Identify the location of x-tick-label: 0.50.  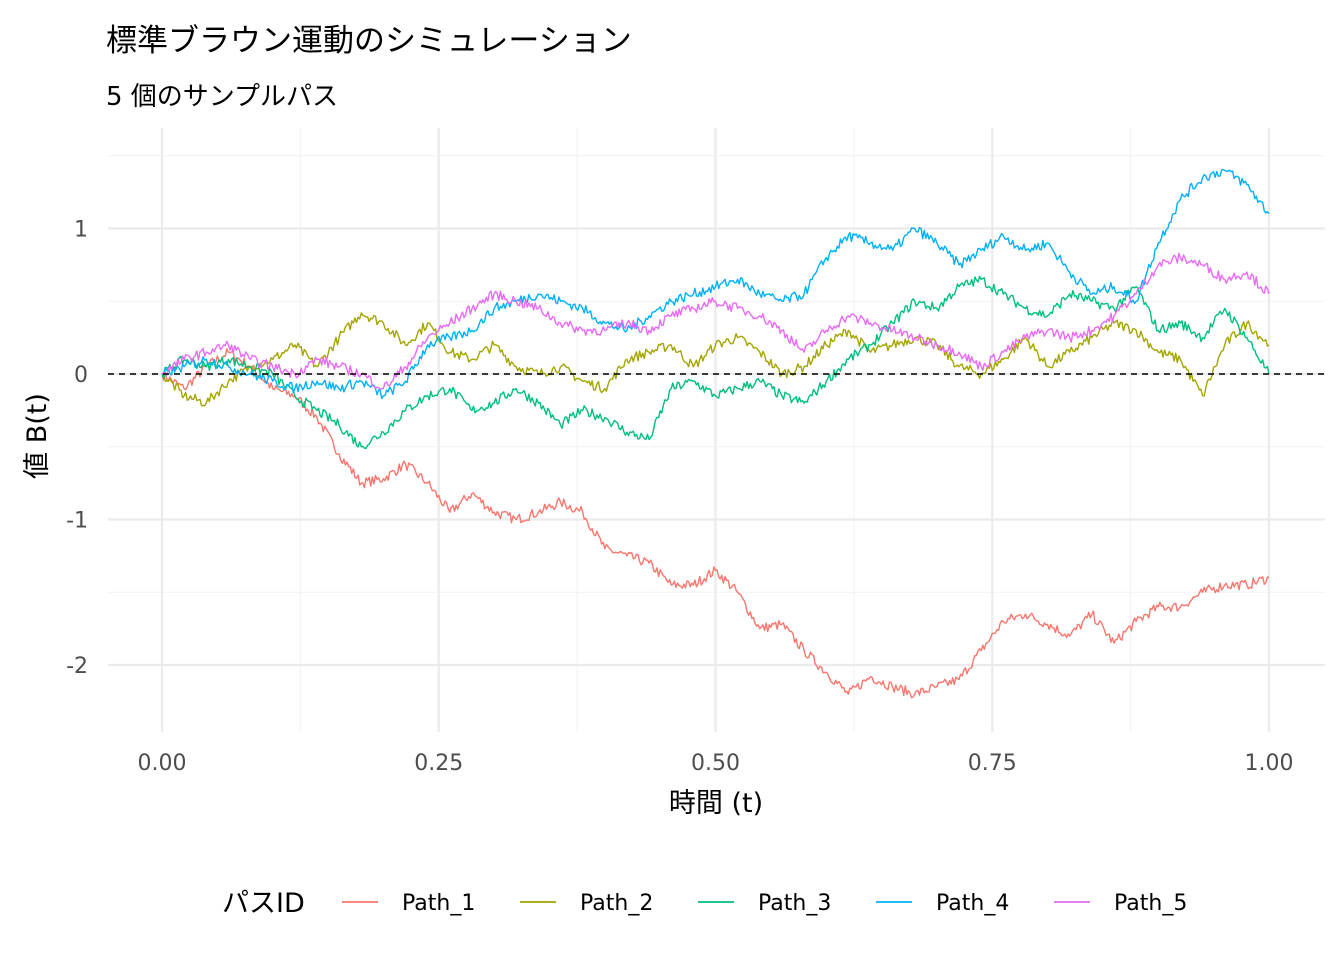
(715, 763).